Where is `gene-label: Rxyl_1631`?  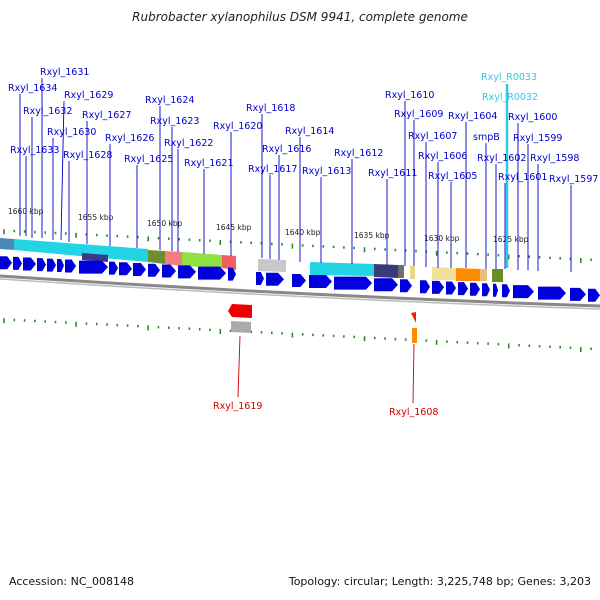 gene-label: Rxyl_1631 is located at coordinates (64, 72).